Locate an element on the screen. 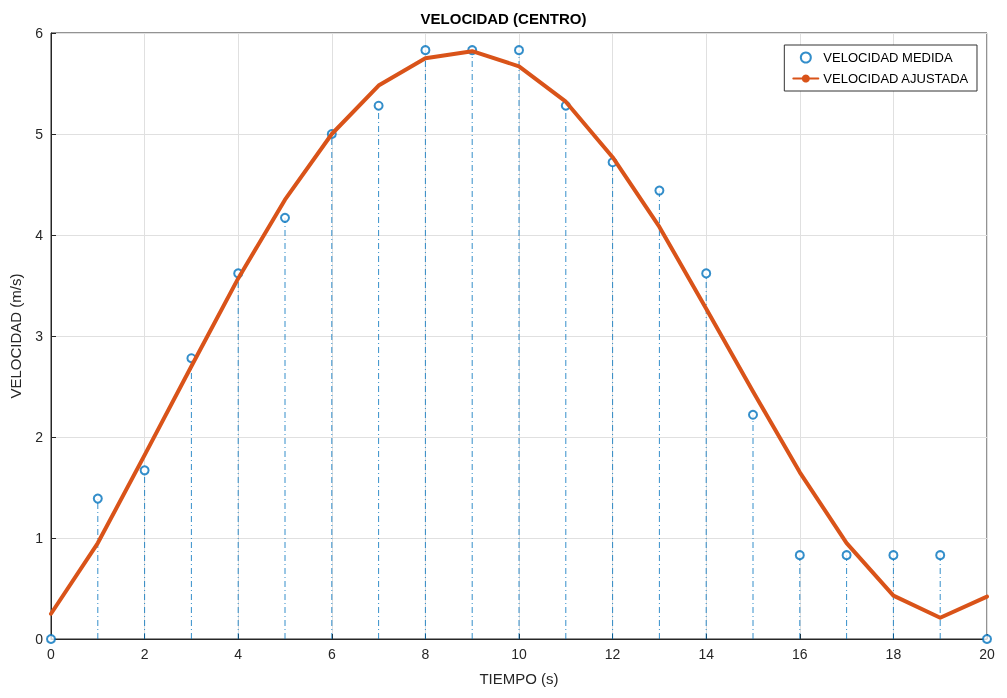 Image resolution: width=1007 pixels, height=698 pixels. x-tick-label: 4 is located at coordinates (238, 654).